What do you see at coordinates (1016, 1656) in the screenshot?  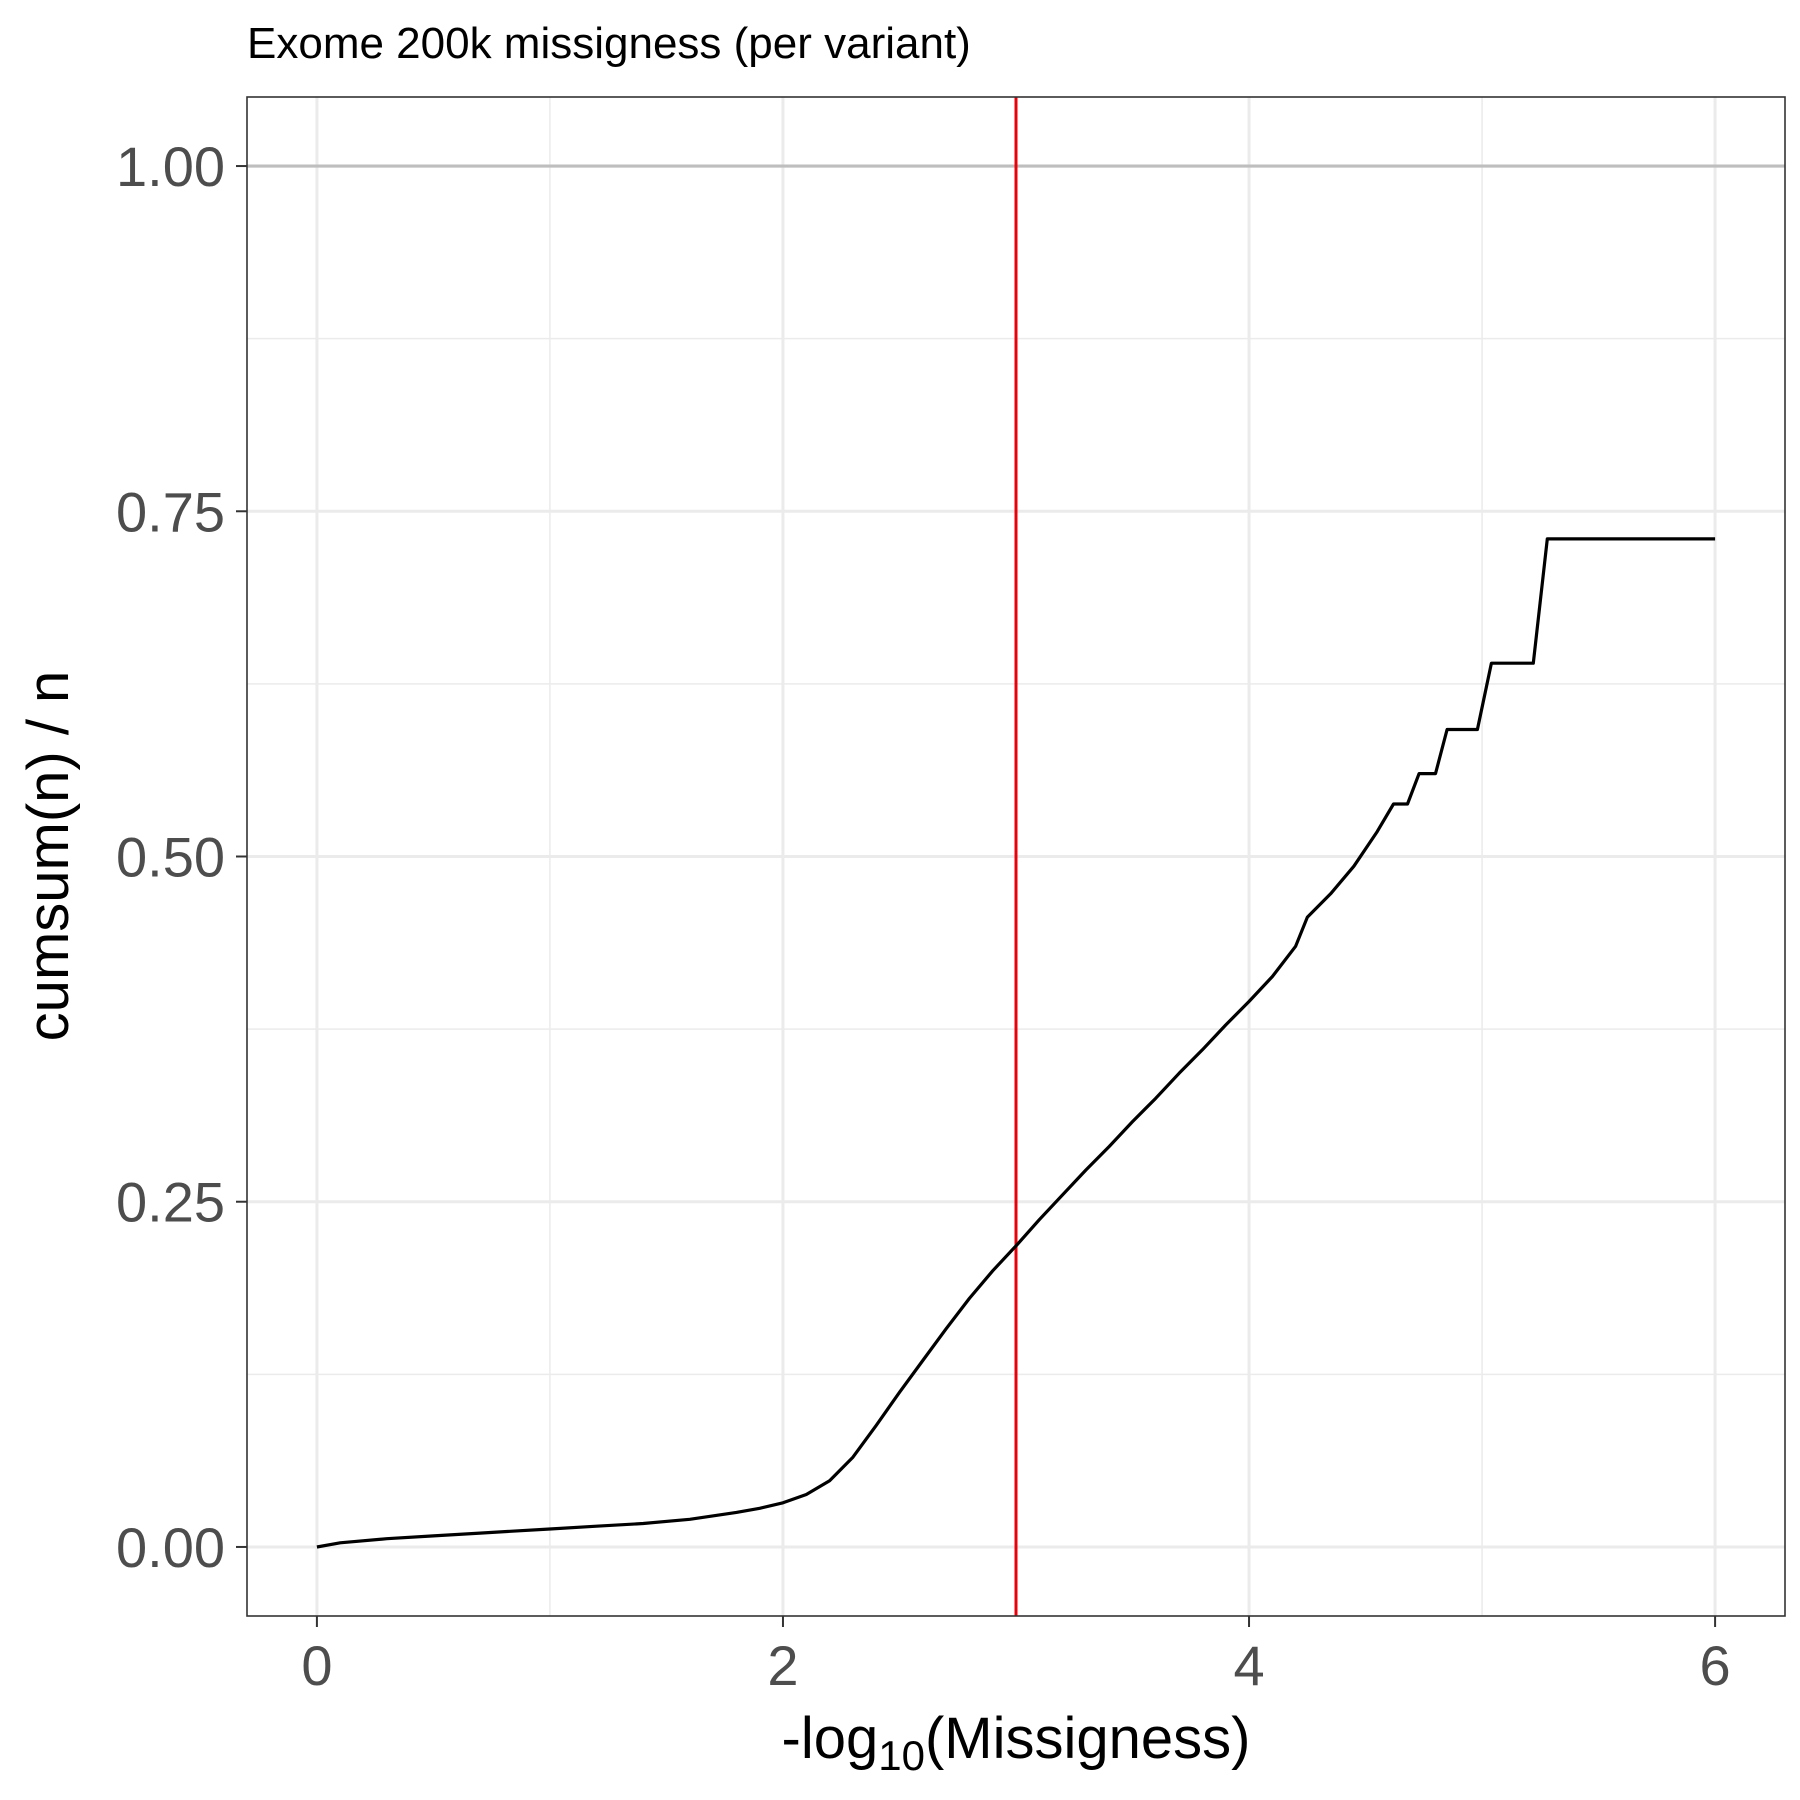 I see `x-axis: 0 2 4 6` at bounding box center [1016, 1656].